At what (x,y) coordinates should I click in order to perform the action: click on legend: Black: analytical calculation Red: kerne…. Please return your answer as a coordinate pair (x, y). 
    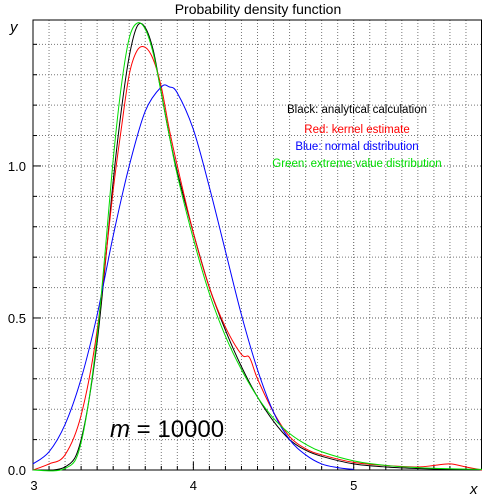
    Looking at the image, I should click on (356, 137).